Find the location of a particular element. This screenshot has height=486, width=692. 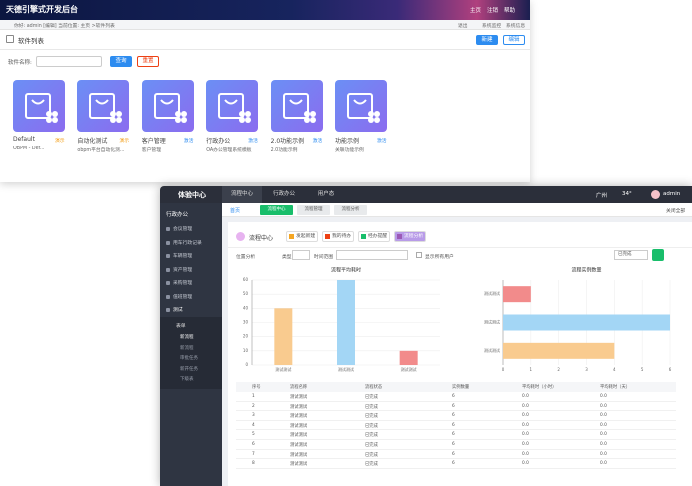

app-name: 行政办公 is located at coordinates (218, 141).